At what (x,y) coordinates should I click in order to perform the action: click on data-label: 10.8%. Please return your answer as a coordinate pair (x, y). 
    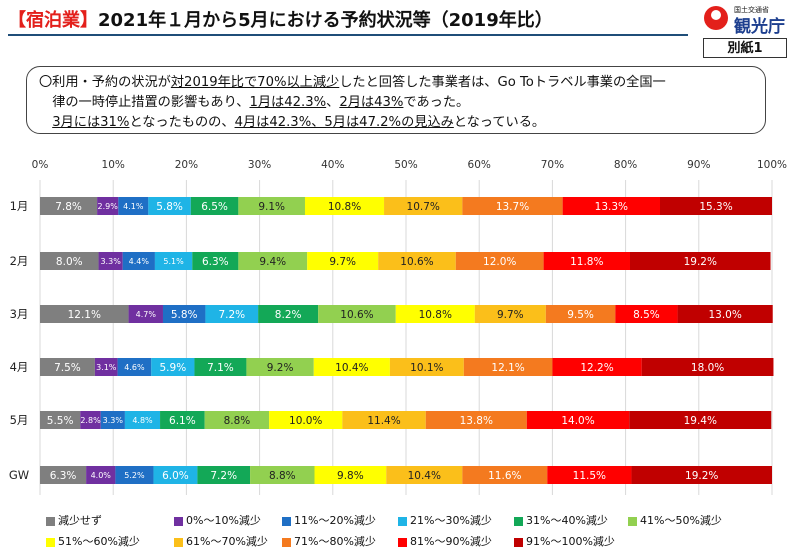
    Looking at the image, I should click on (435, 315).